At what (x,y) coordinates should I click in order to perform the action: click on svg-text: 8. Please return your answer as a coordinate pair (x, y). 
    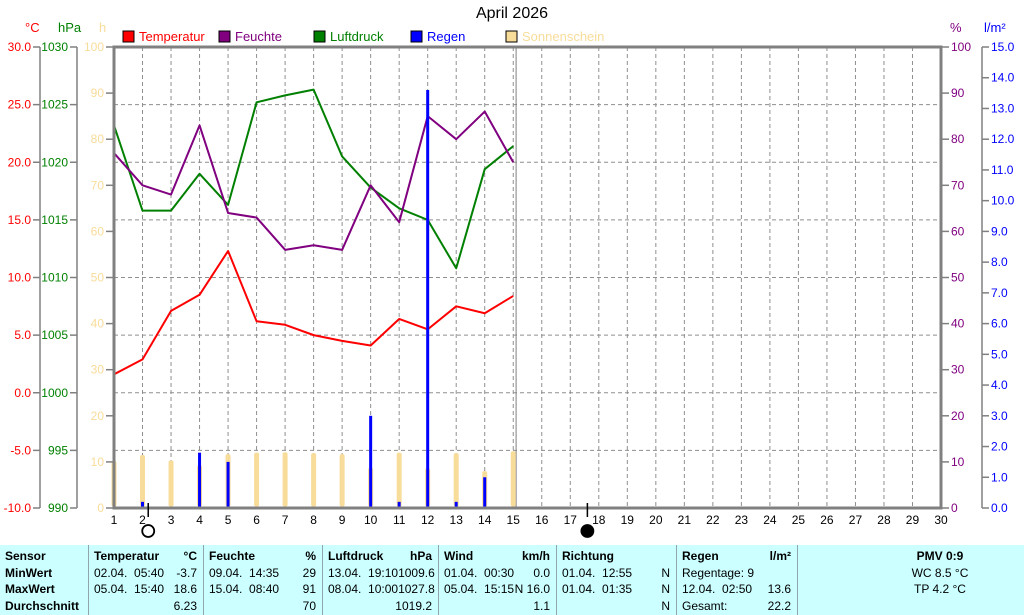
    Looking at the image, I should click on (313, 520).